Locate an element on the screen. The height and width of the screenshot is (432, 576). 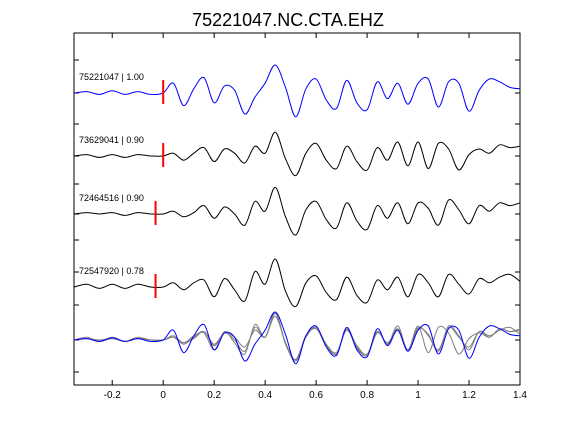
x-tick-label: 0.8 is located at coordinates (367, 395).